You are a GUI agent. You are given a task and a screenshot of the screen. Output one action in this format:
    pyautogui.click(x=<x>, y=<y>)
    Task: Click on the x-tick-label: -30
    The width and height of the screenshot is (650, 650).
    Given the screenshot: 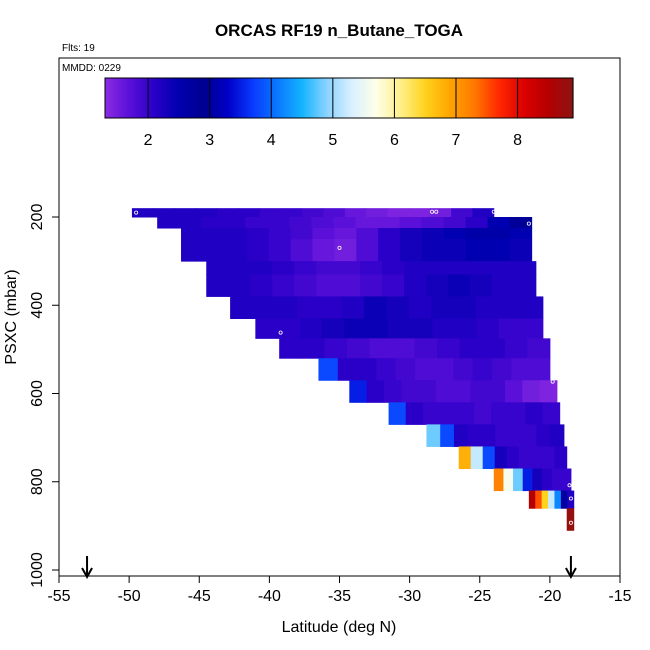 What is the action you would take?
    pyautogui.click(x=409, y=596)
    